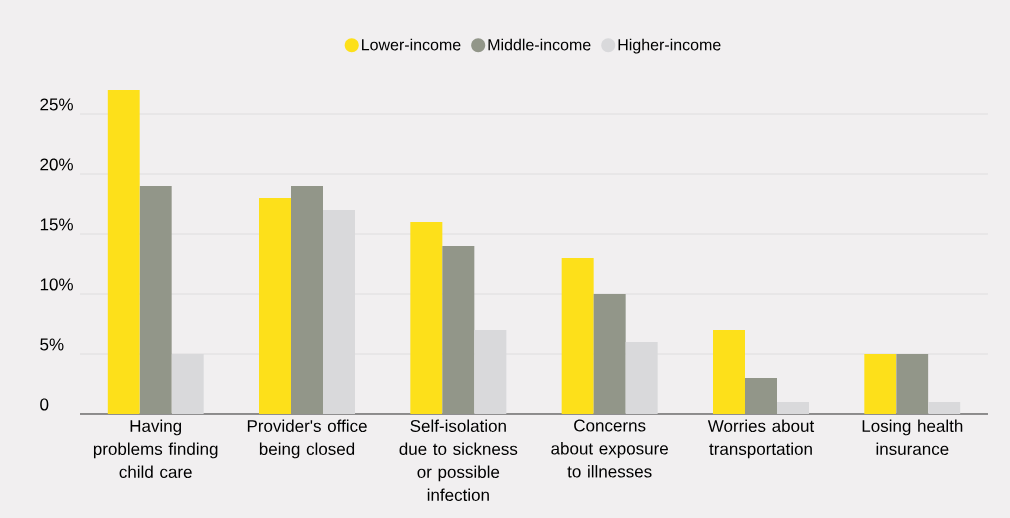 This screenshot has height=518, width=1010. I want to click on y-tick-label: 20%, so click(56, 164).